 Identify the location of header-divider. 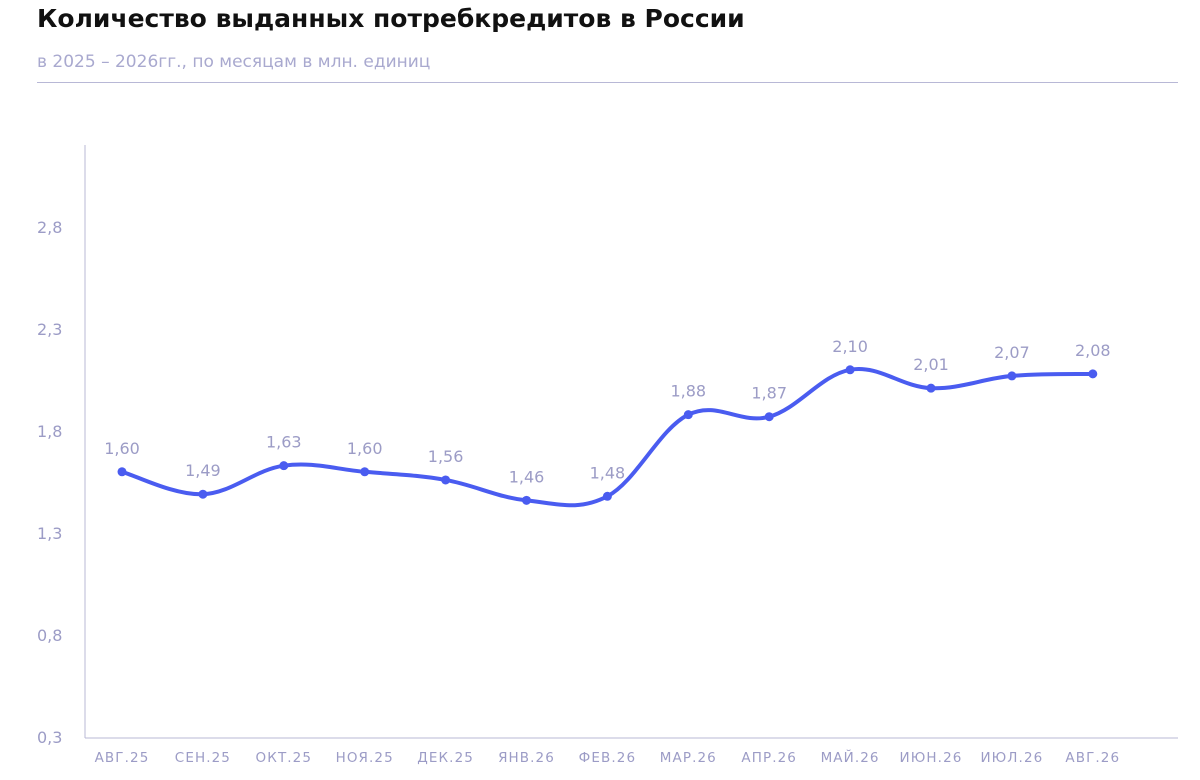
(607, 82).